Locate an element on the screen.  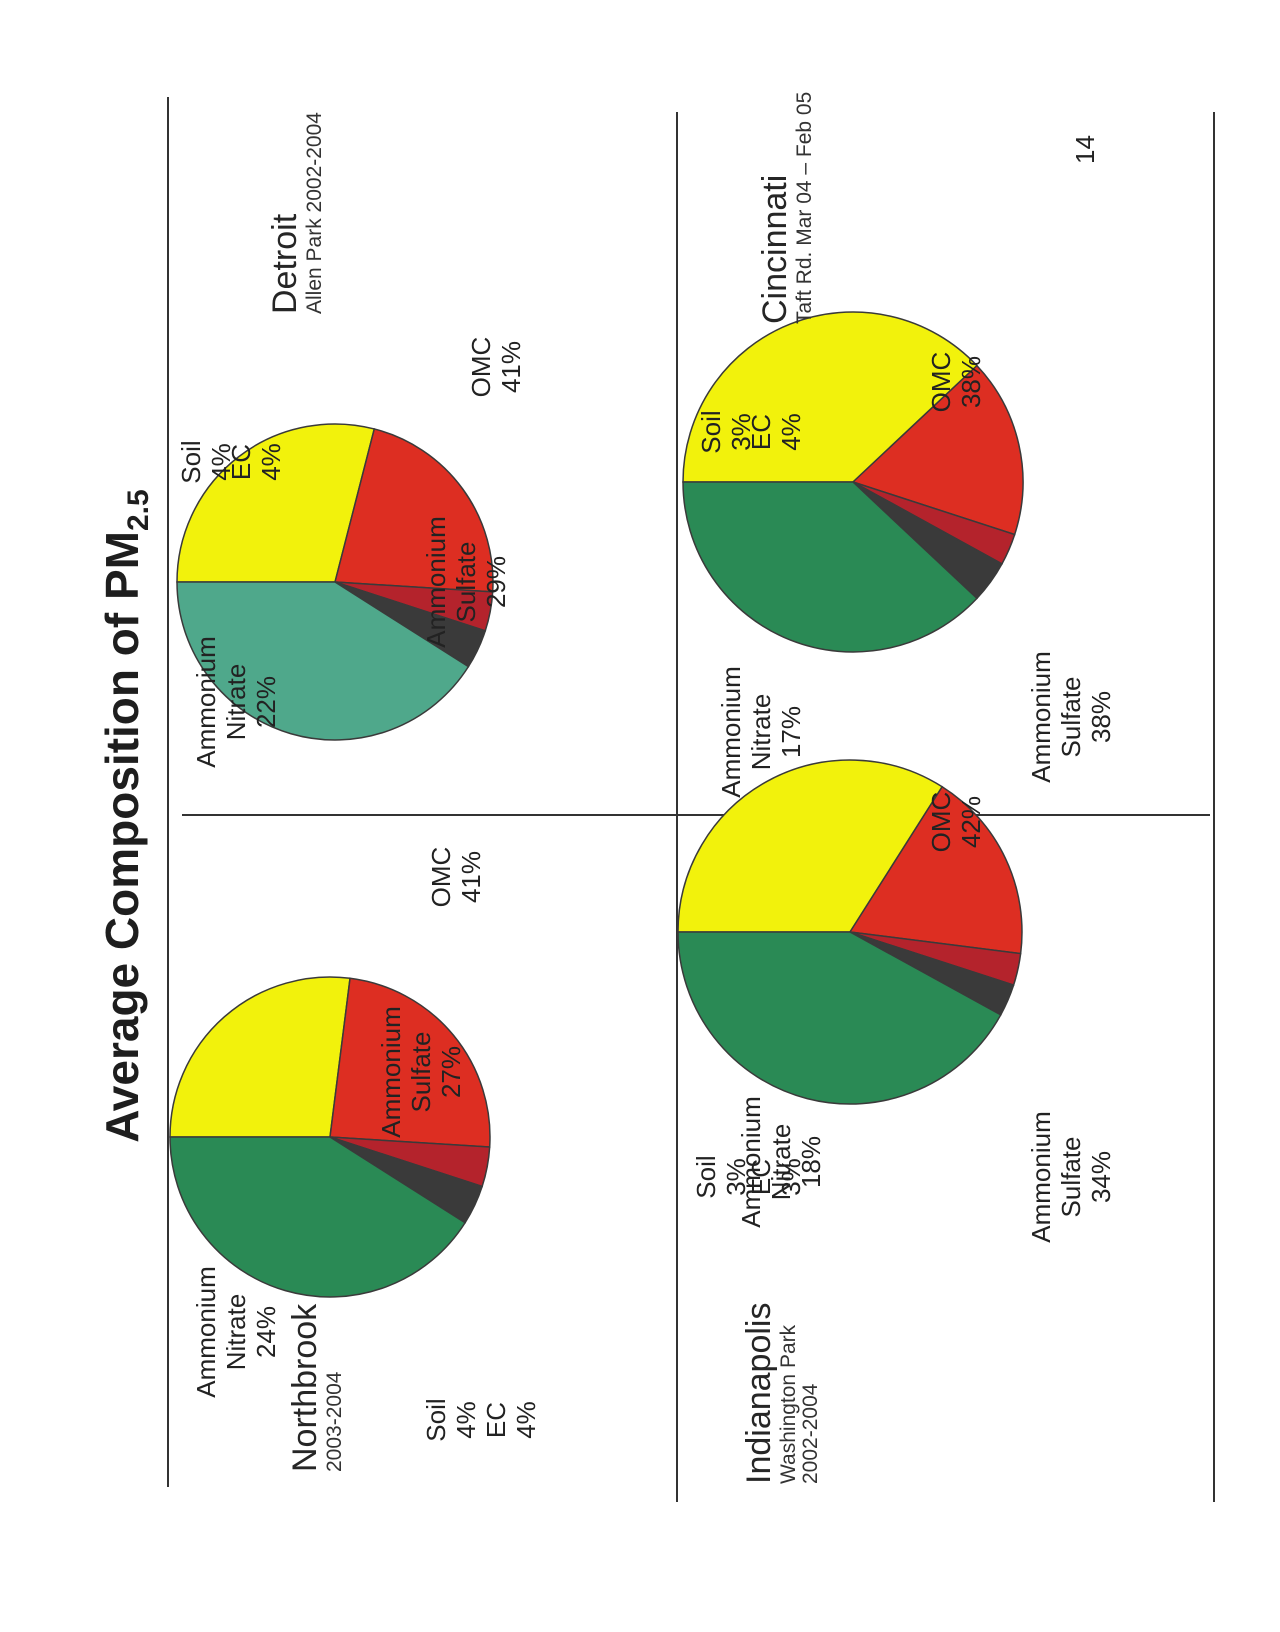
slice-label-ammonium-nitrate: AmmoniumNitrate22% is located at coordinates (236, 701).